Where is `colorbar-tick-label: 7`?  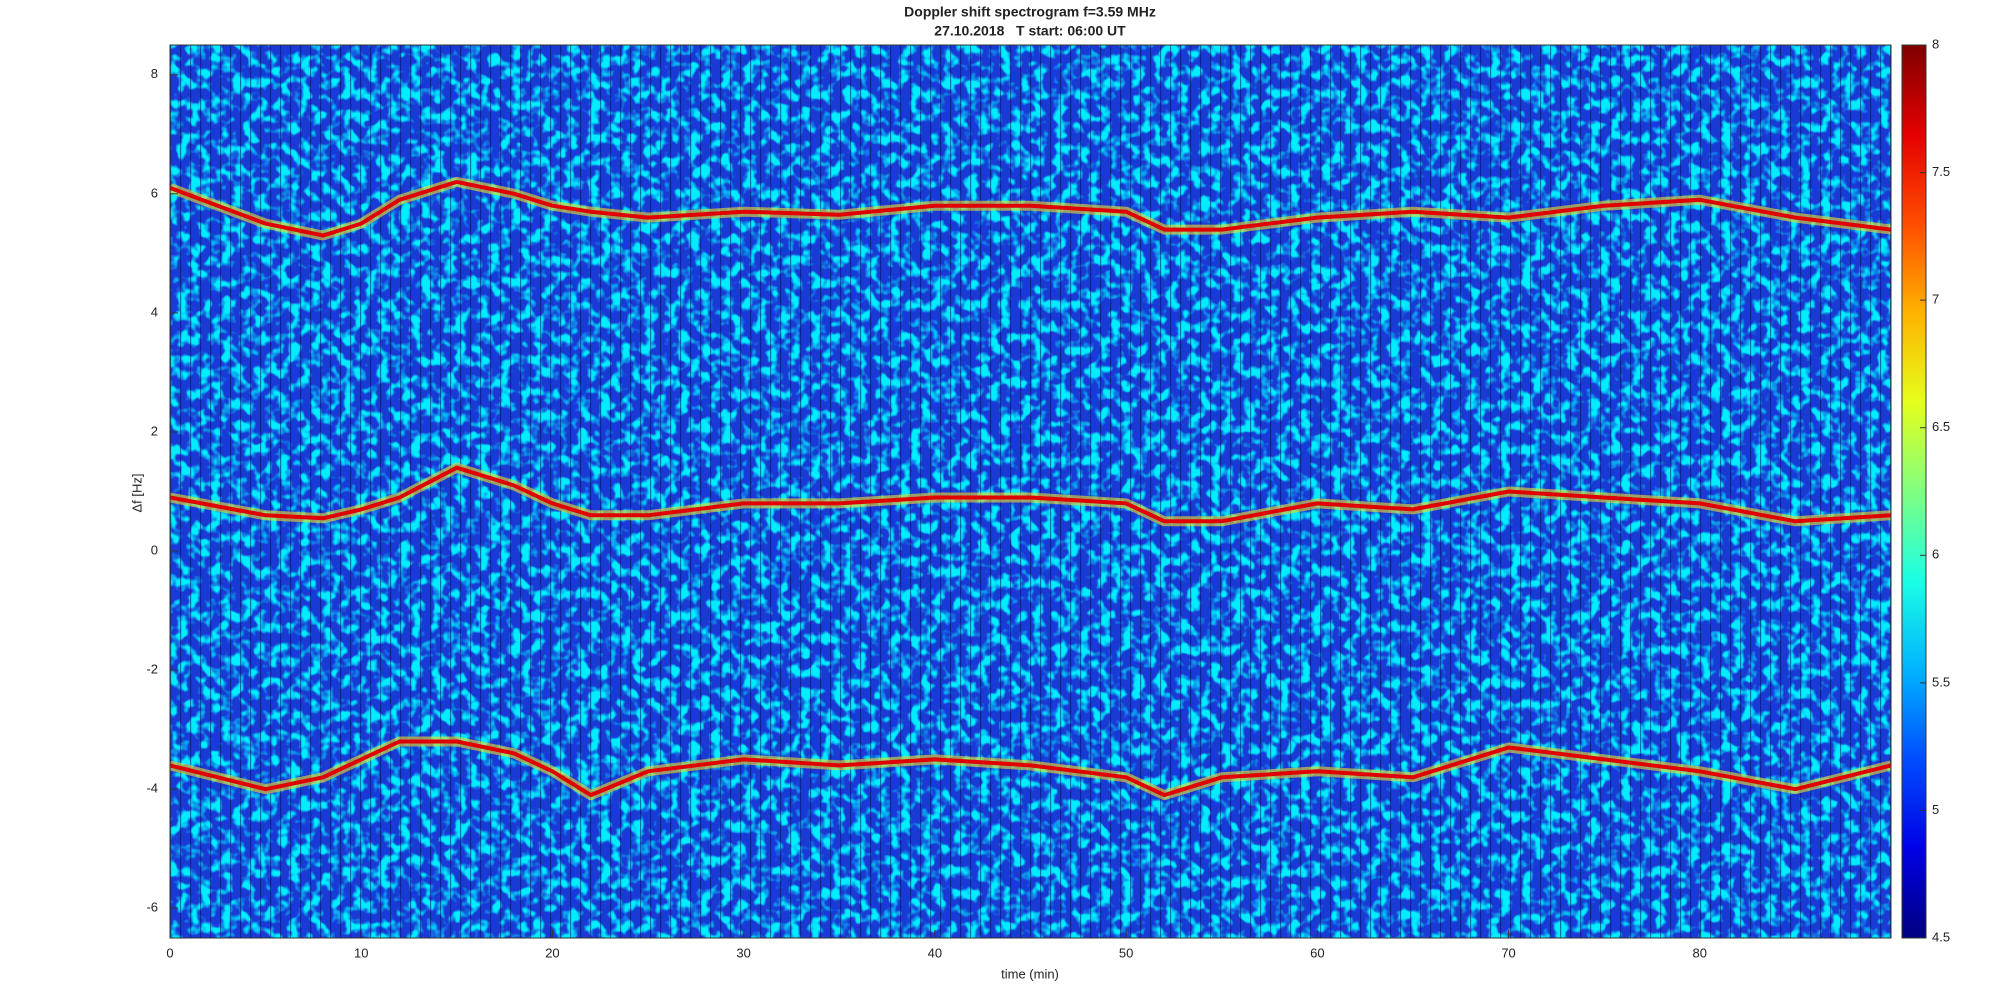
colorbar-tick-label: 7 is located at coordinates (1935, 299).